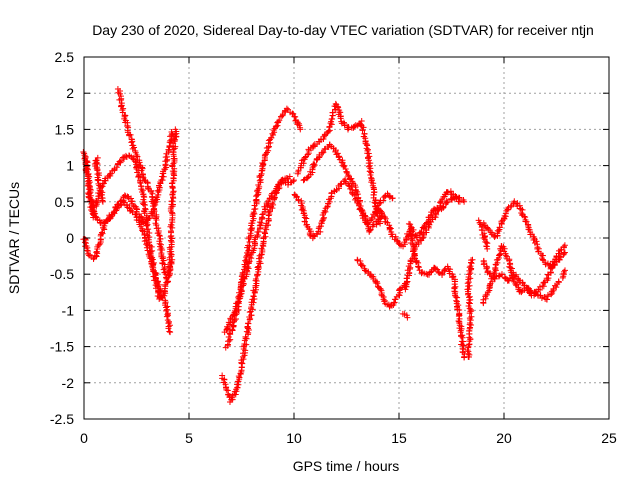 Image resolution: width=640 pixels, height=480 pixels. Describe the element at coordinates (609, 438) in the screenshot. I see `x-tick-label: 25` at that location.